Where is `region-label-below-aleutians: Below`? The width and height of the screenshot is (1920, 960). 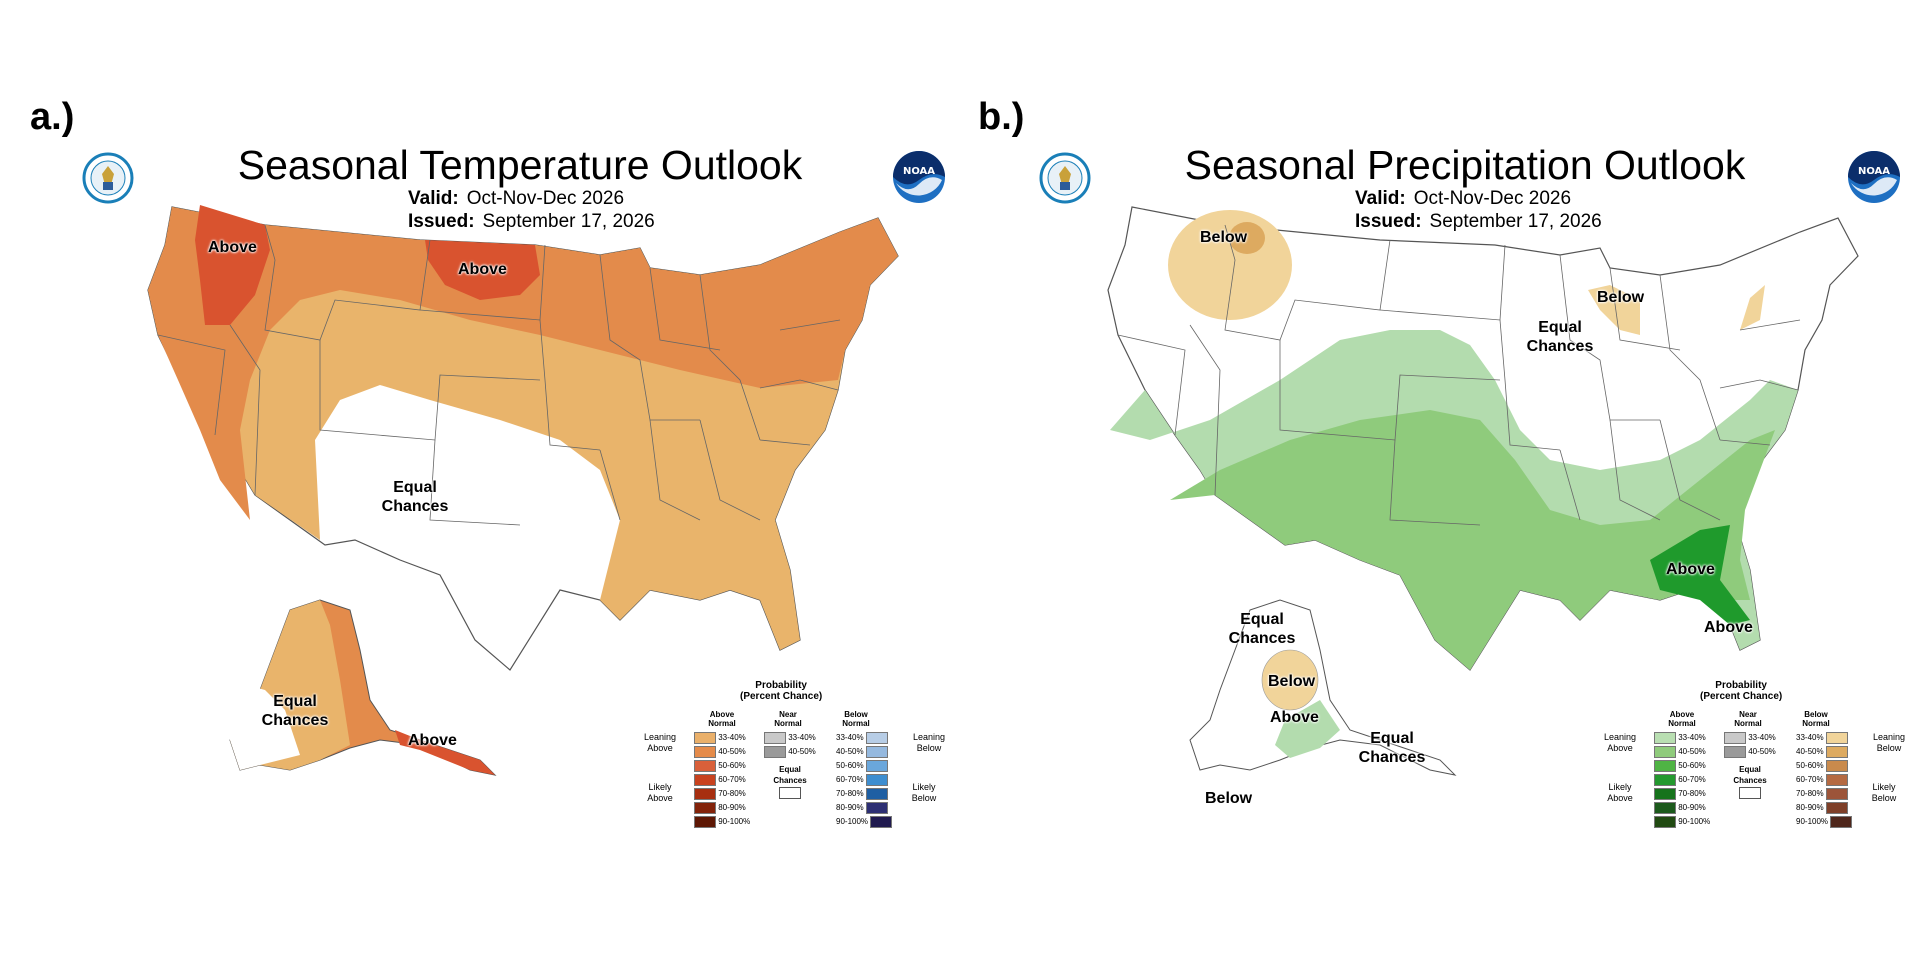 region-label-below-aleutians: Below is located at coordinates (1229, 798).